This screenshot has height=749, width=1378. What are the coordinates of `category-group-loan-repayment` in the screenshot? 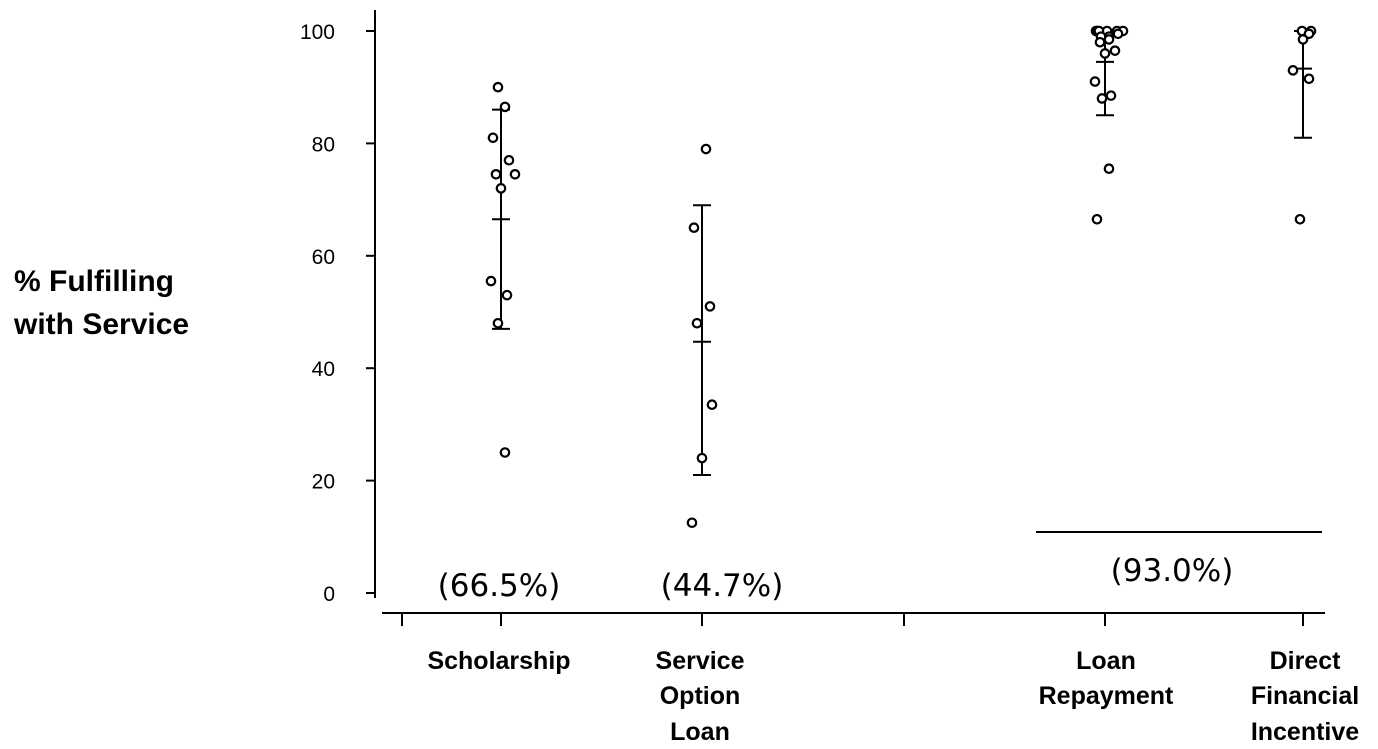 It's located at (1109, 125).